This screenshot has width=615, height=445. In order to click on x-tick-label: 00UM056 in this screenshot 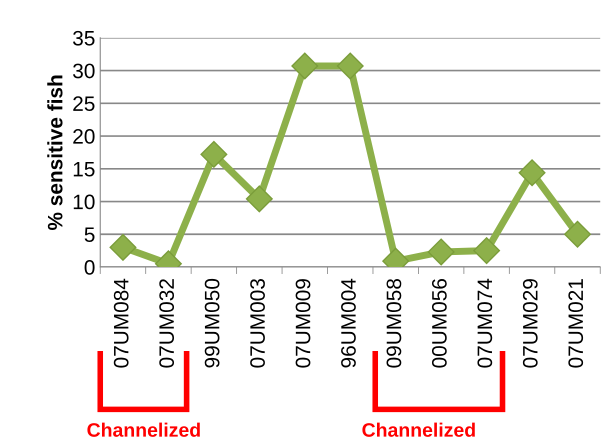, I will do `click(439, 323)`.